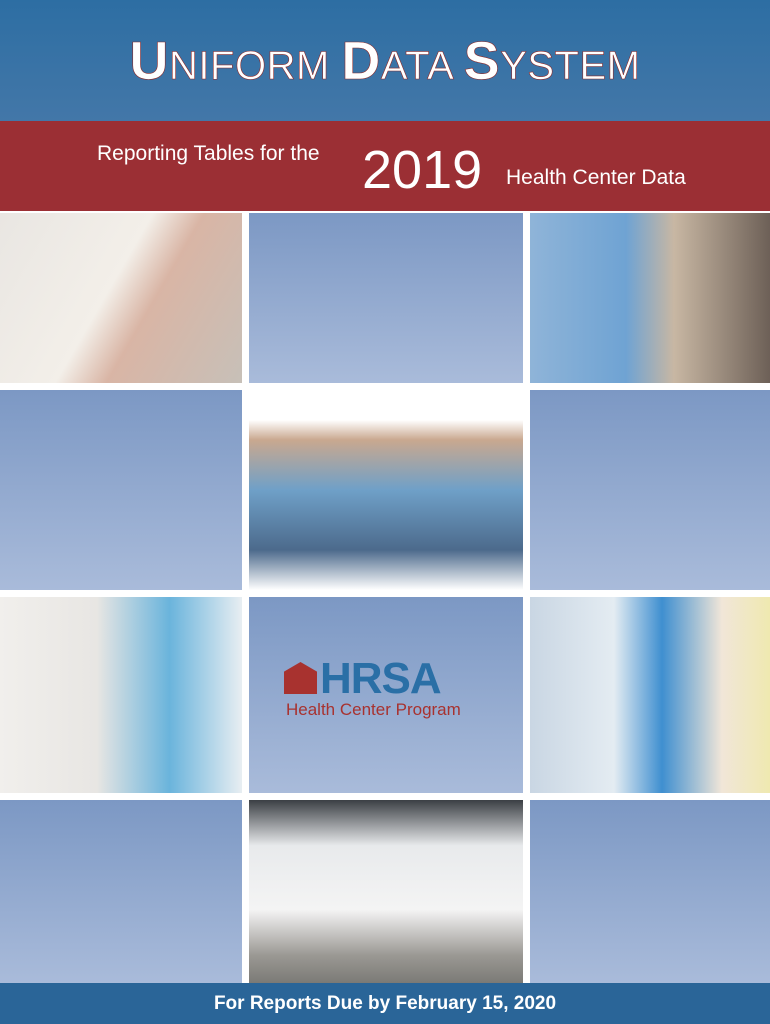  What do you see at coordinates (361, 61) in the screenshot?
I see `title-initial: D` at bounding box center [361, 61].